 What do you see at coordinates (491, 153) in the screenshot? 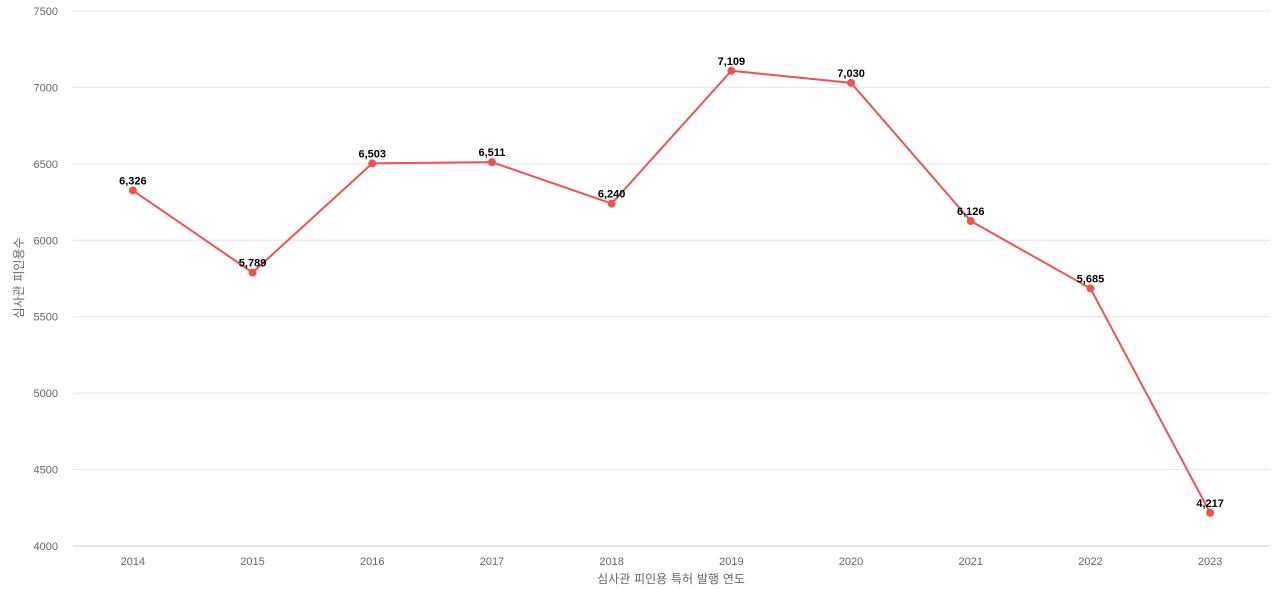
I see `data-label: 6,511` at bounding box center [491, 153].